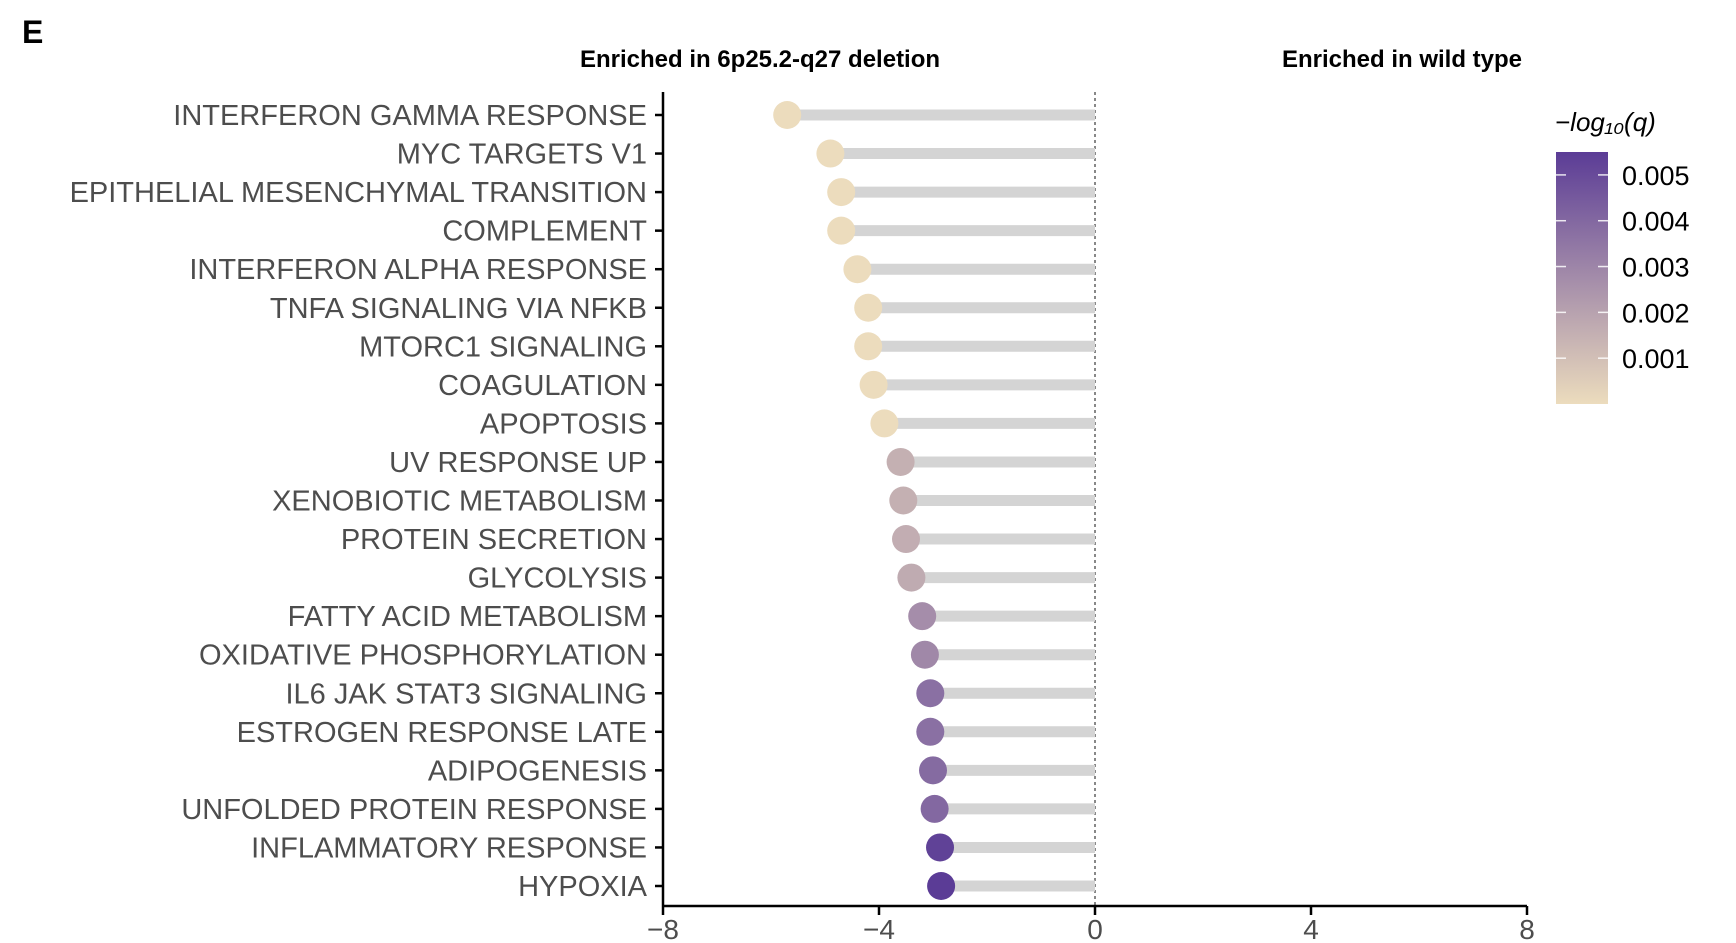 The width and height of the screenshot is (1736, 943). Describe the element at coordinates (358, 193) in the screenshot. I see `category-label: EPITHELIAL MESENCHYMAL TRANSITION` at that location.